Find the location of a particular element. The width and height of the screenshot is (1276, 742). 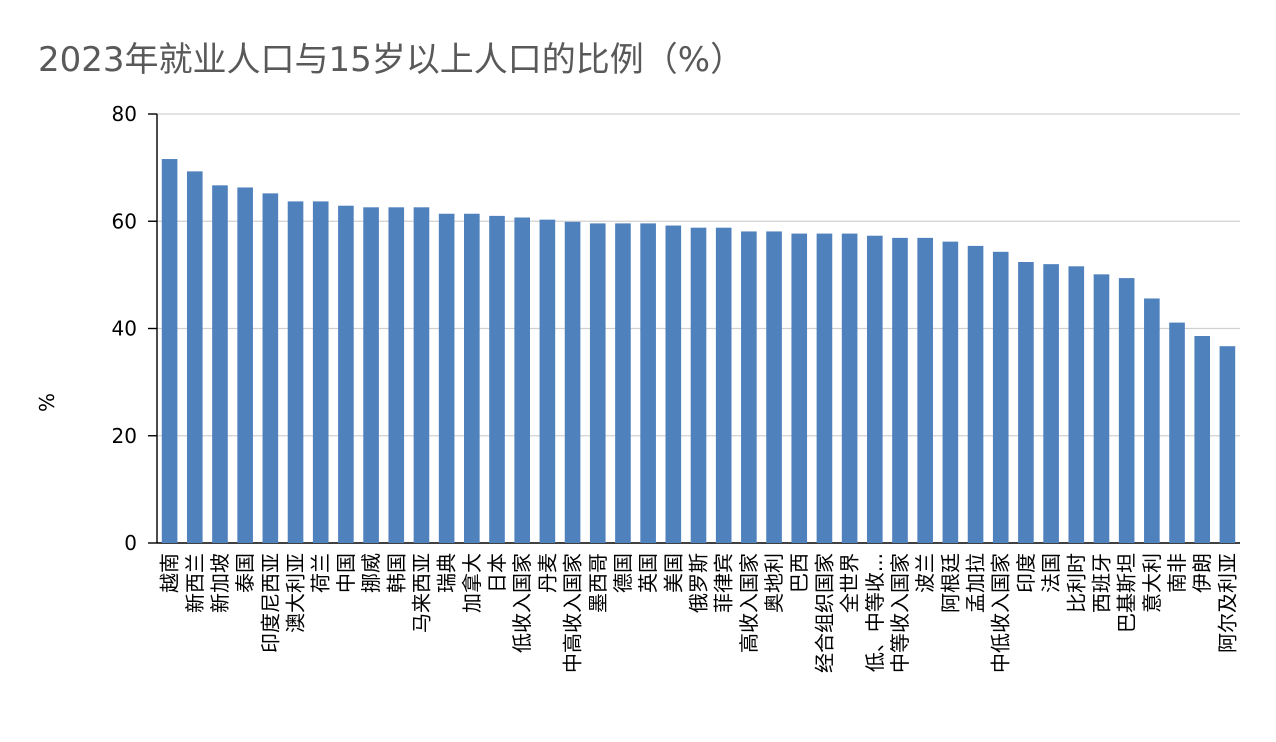

x-category-label: 美国 is located at coordinates (673, 573).